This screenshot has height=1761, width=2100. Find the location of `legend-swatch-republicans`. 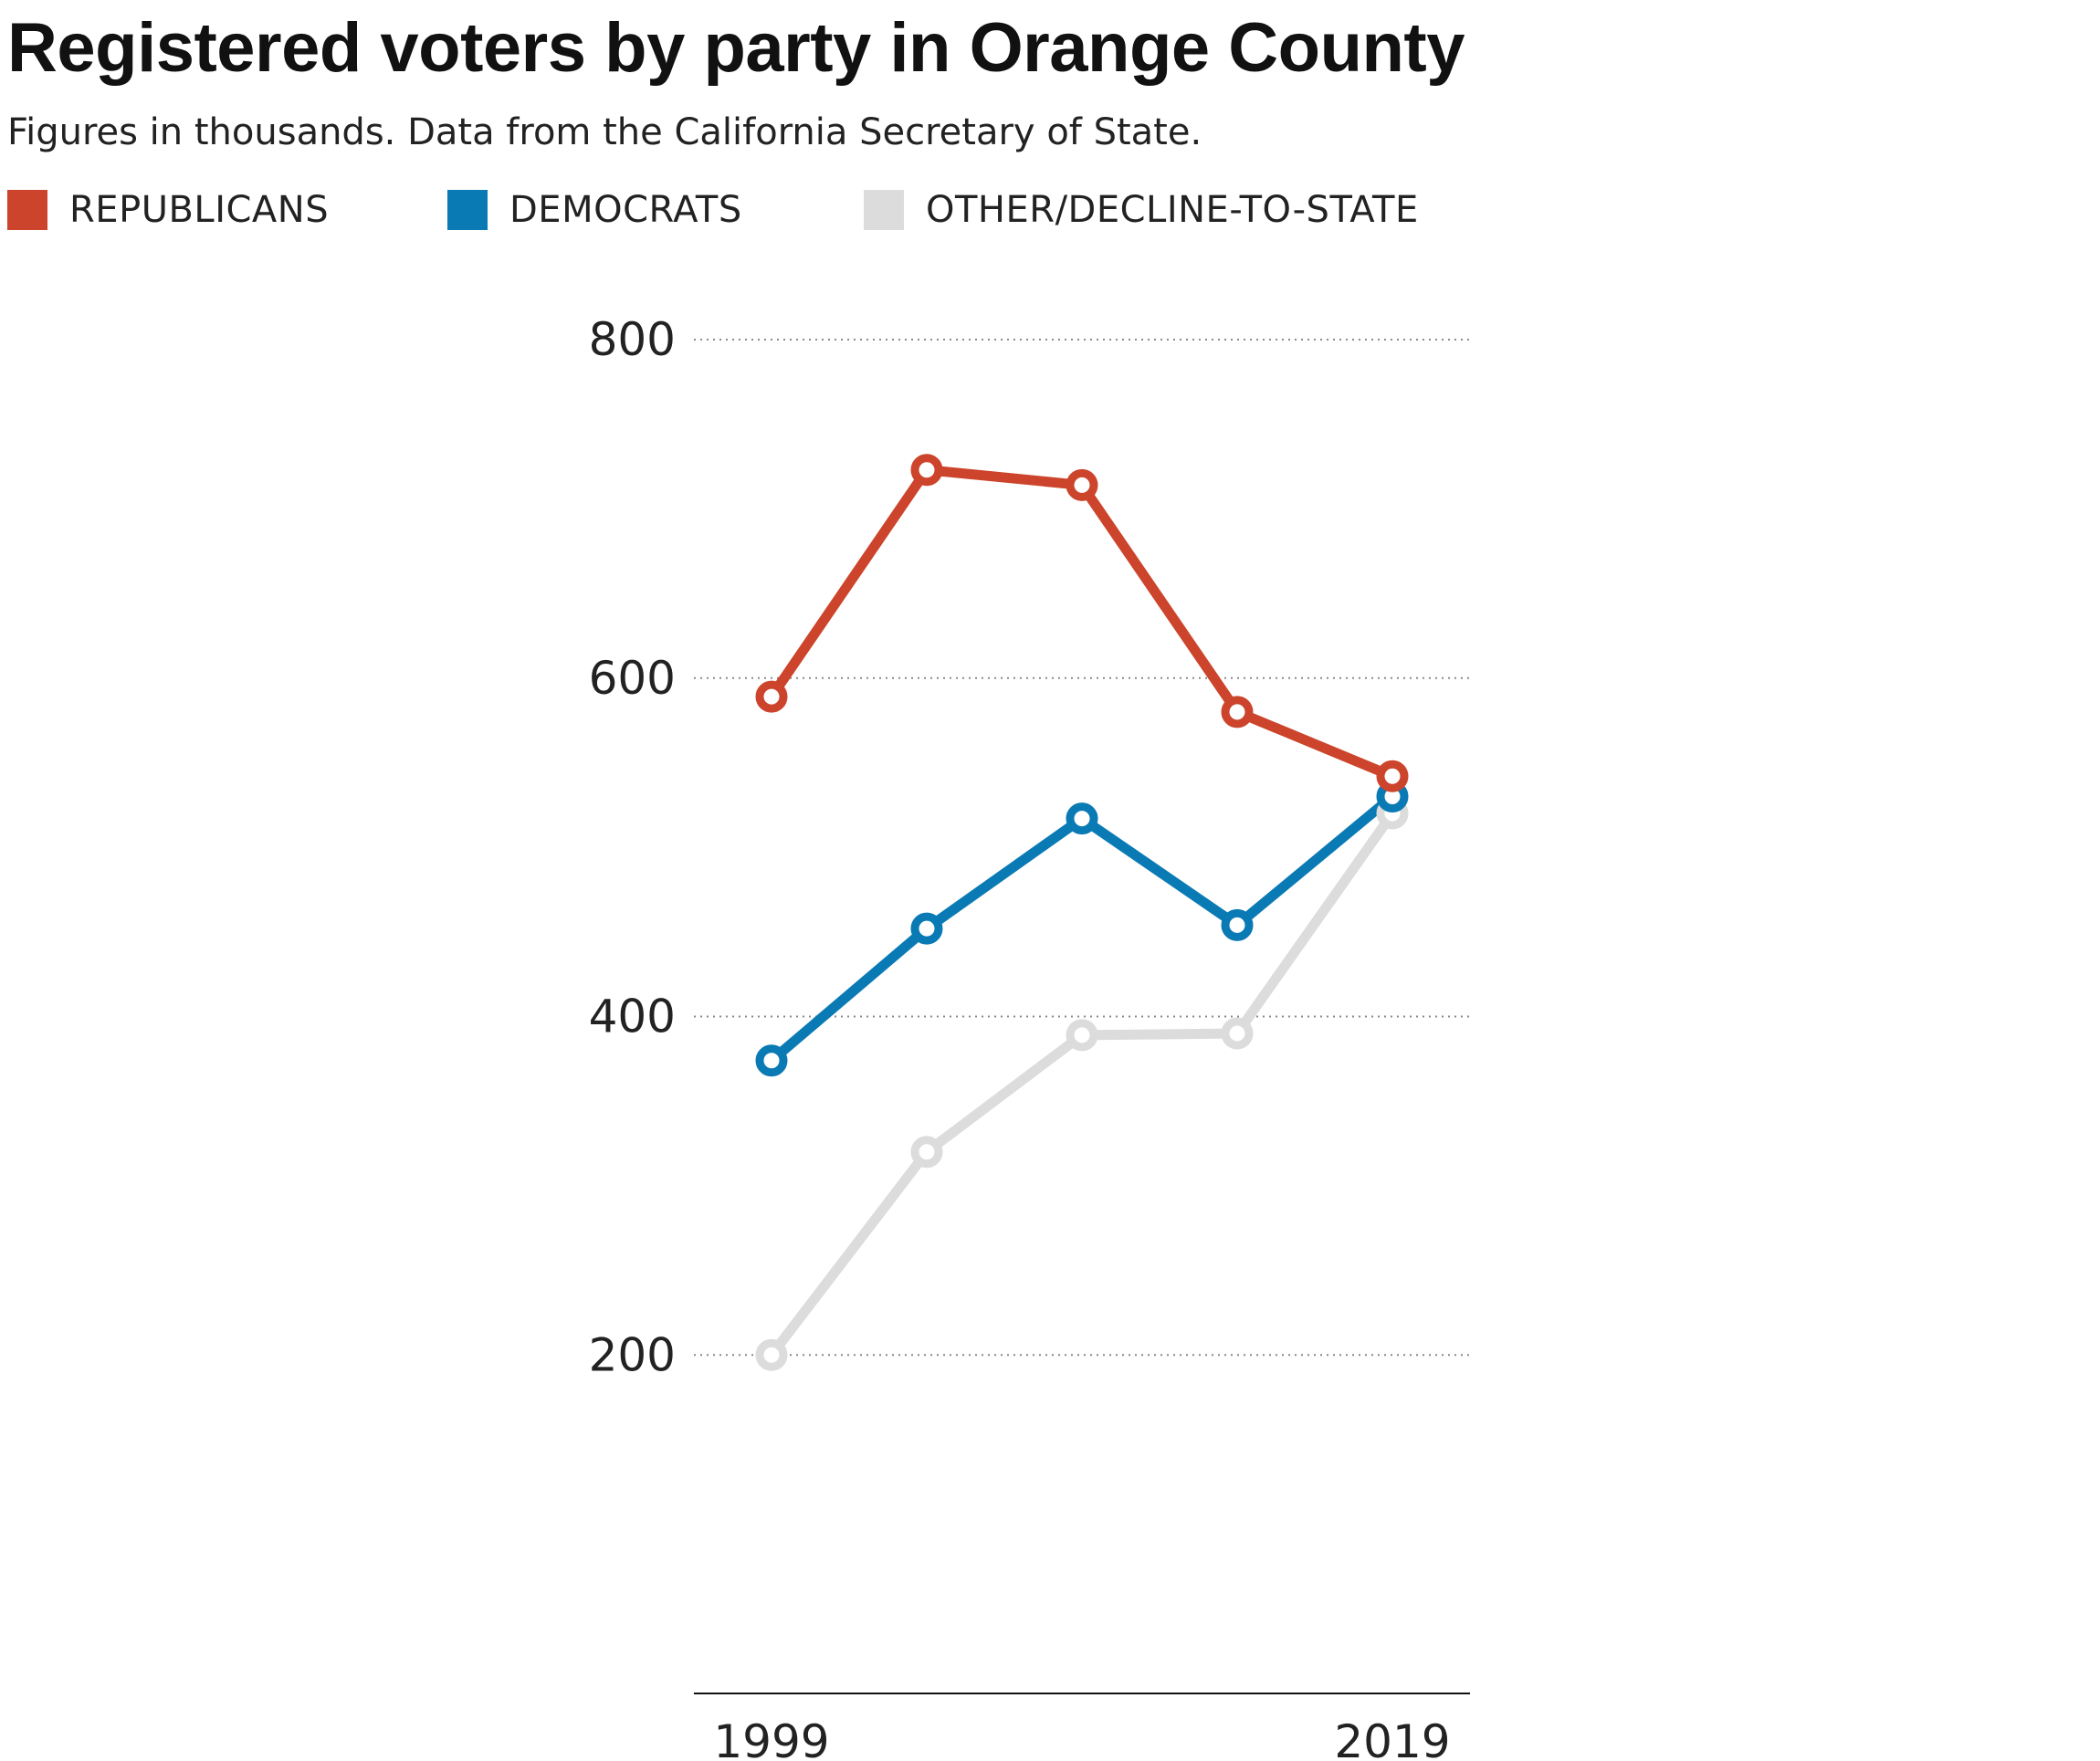

legend-swatch-republicans is located at coordinates (27, 210).